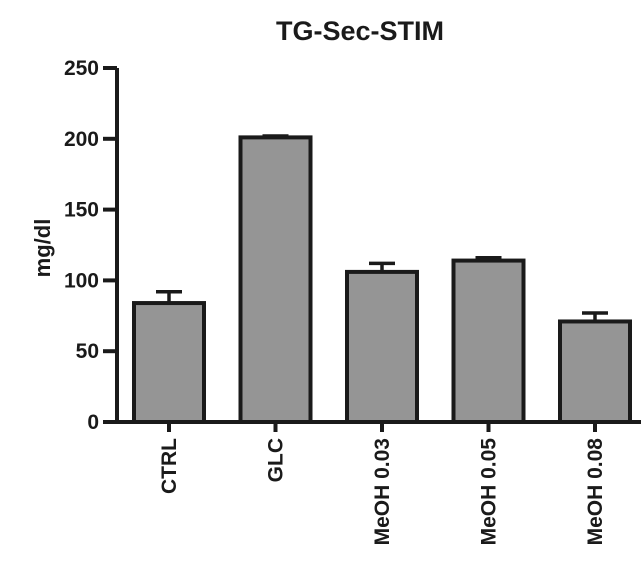 This screenshot has height=566, width=641. Describe the element at coordinates (382, 491) in the screenshot. I see `x-category-label: MeOH 0.03` at that location.